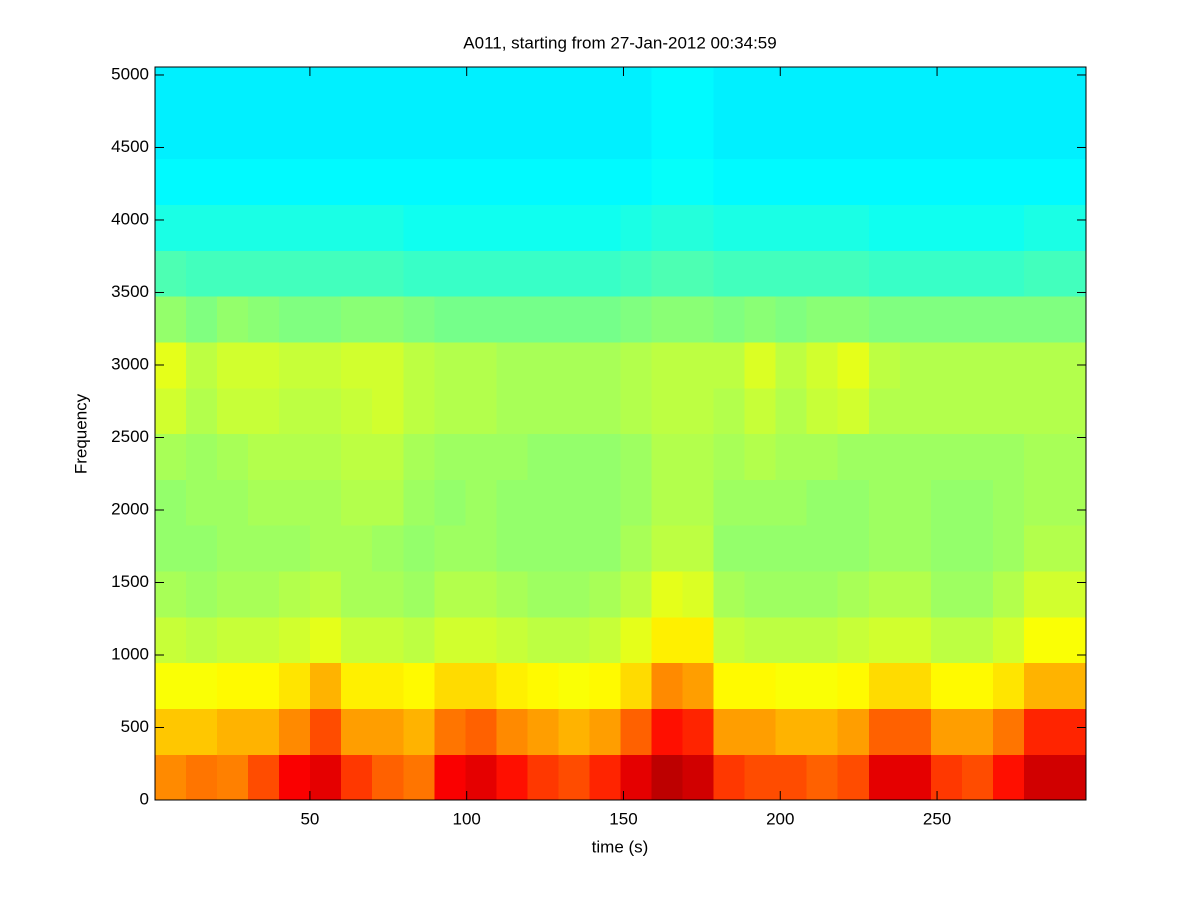 Image resolution: width=1200 pixels, height=900 pixels. Describe the element at coordinates (130, 291) in the screenshot. I see `y-tick-label: 3500` at that location.